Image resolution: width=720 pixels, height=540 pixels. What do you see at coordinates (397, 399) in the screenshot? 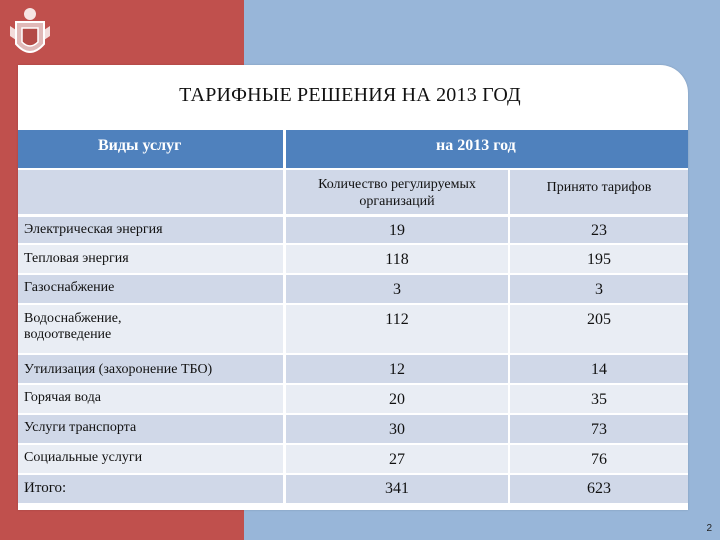
I see `row-orgs: 20` at bounding box center [397, 399].